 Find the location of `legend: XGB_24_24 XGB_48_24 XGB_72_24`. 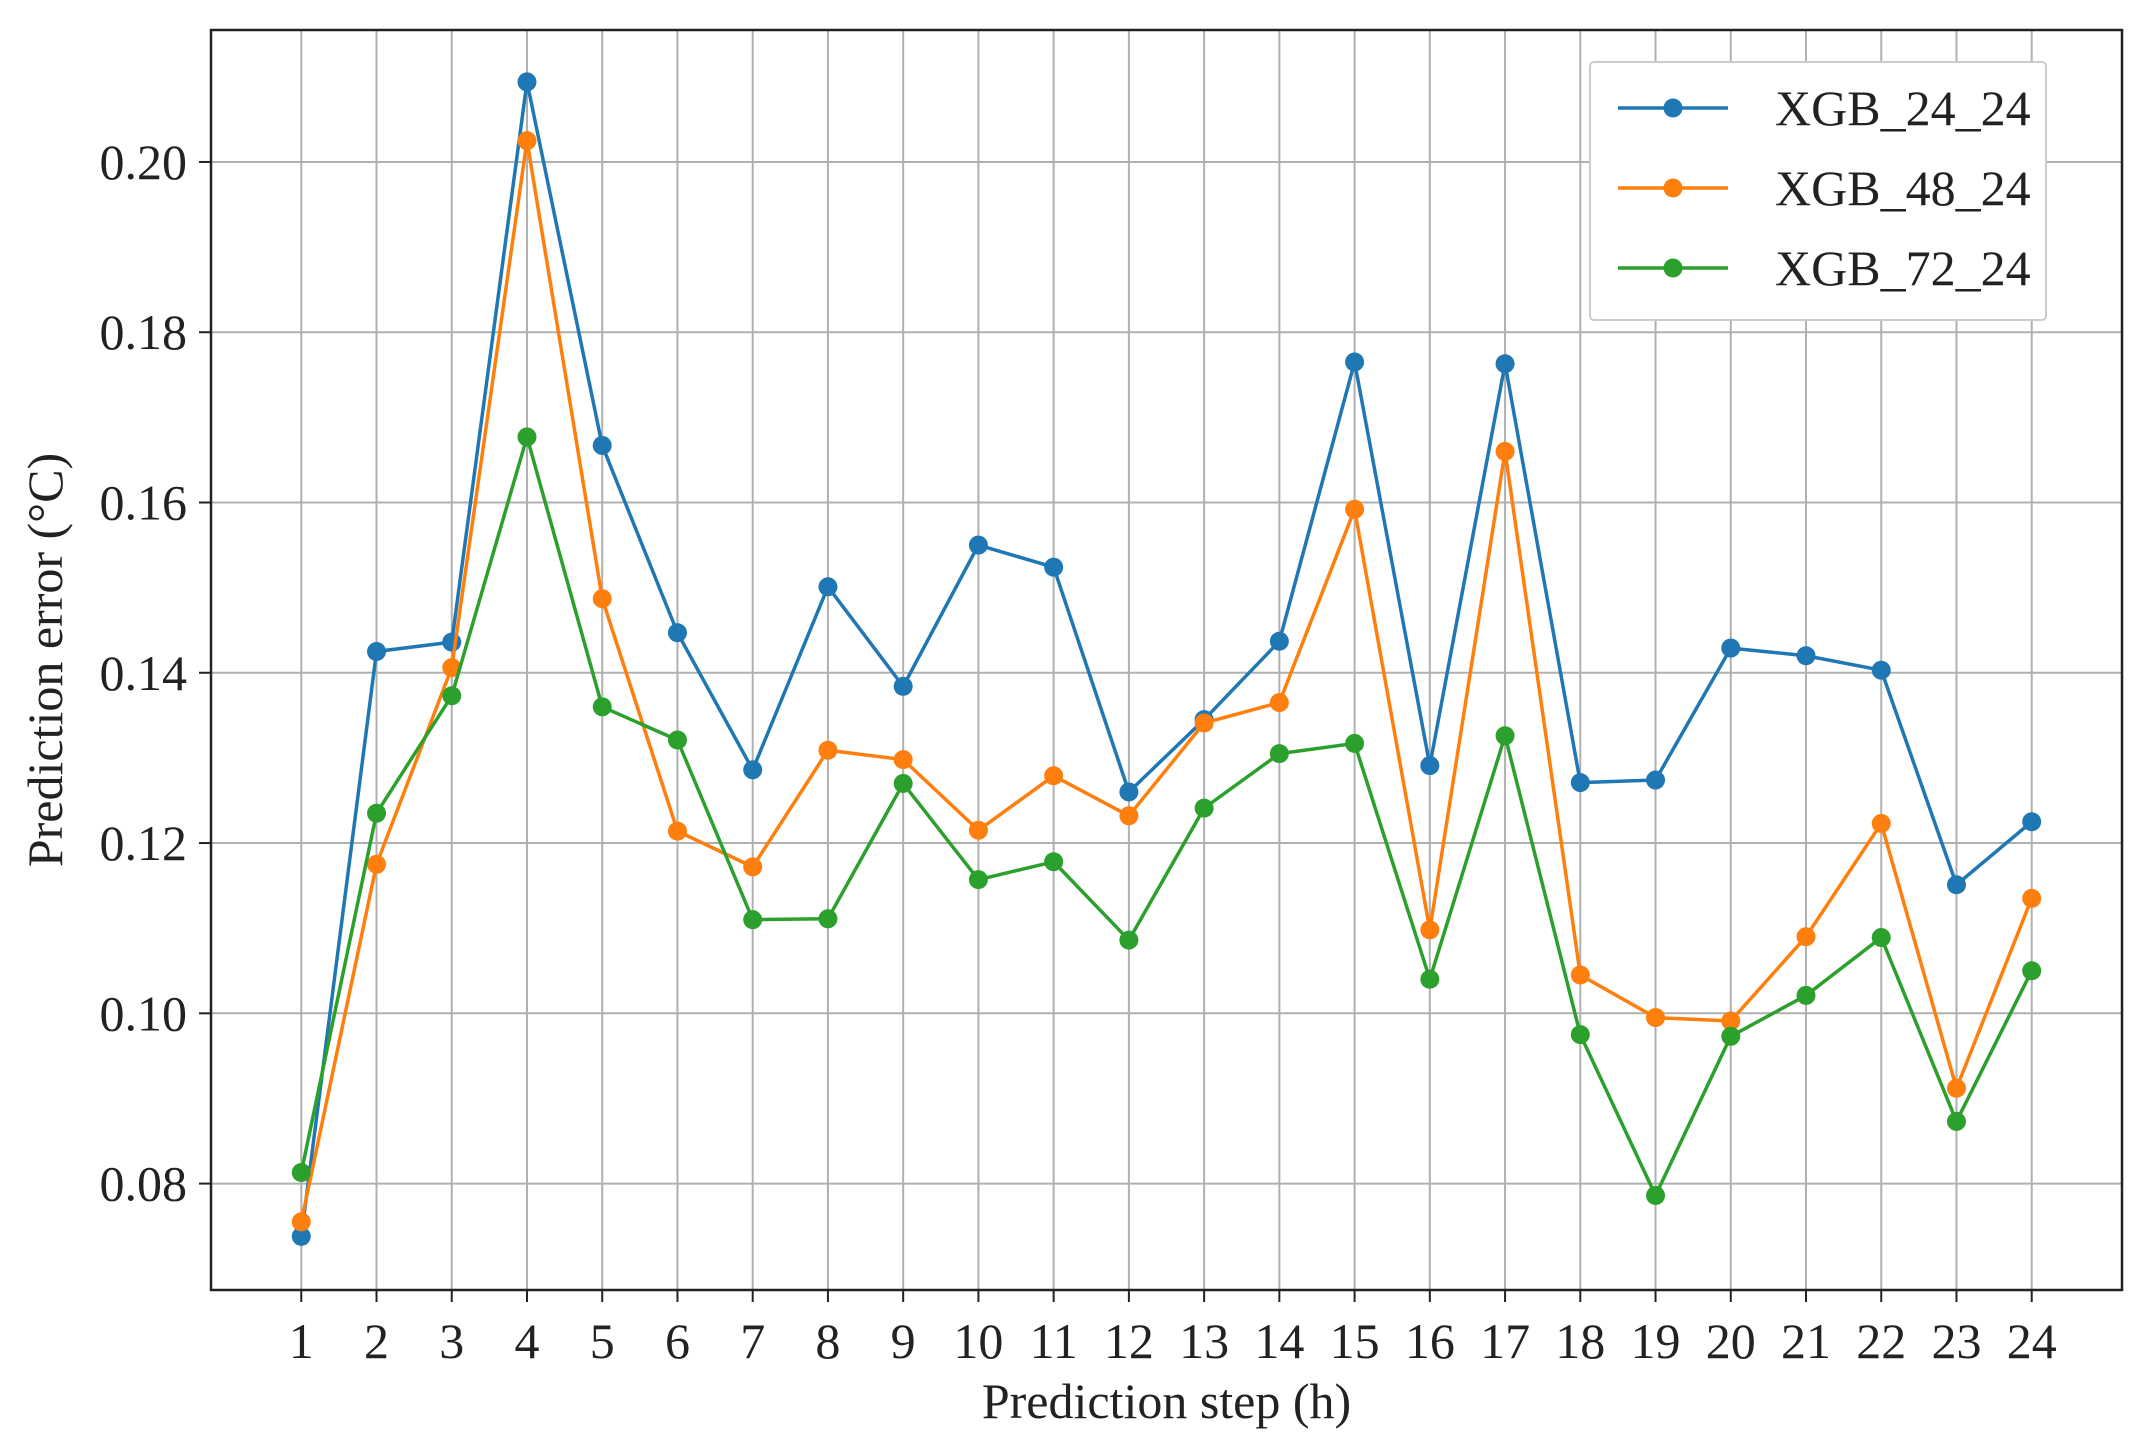

legend: XGB_24_24 XGB_48_24 XGB_72_24 is located at coordinates (1818, 191).